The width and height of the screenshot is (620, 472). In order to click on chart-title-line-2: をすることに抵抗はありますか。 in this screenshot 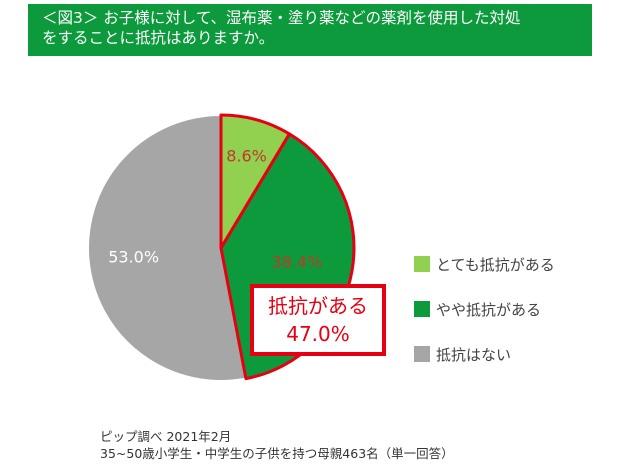, I will do `click(158, 38)`.